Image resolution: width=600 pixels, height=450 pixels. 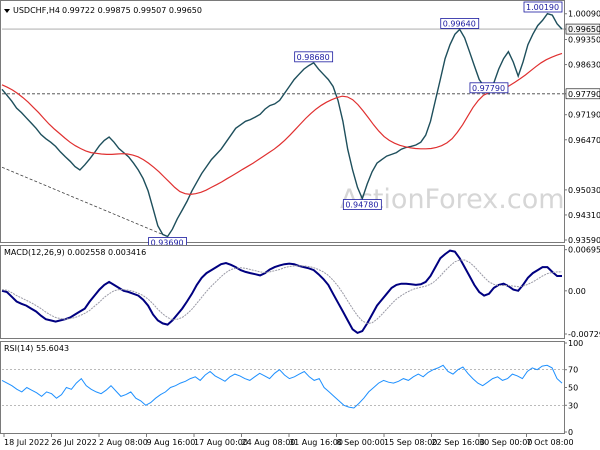 I want to click on price-annotation-label: 0.99640, so click(x=459, y=23).